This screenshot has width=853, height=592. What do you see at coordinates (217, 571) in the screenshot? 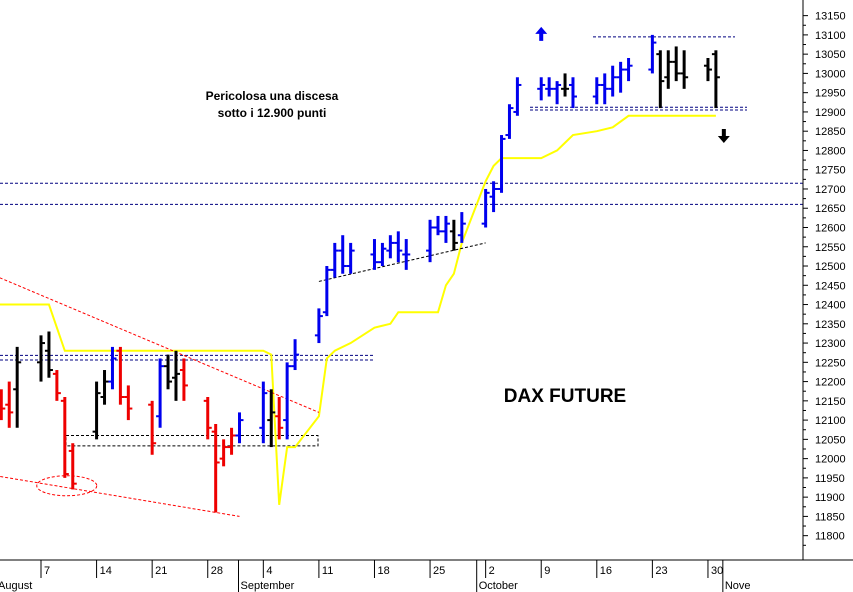
I see `x-tick-label: 28` at bounding box center [217, 571].